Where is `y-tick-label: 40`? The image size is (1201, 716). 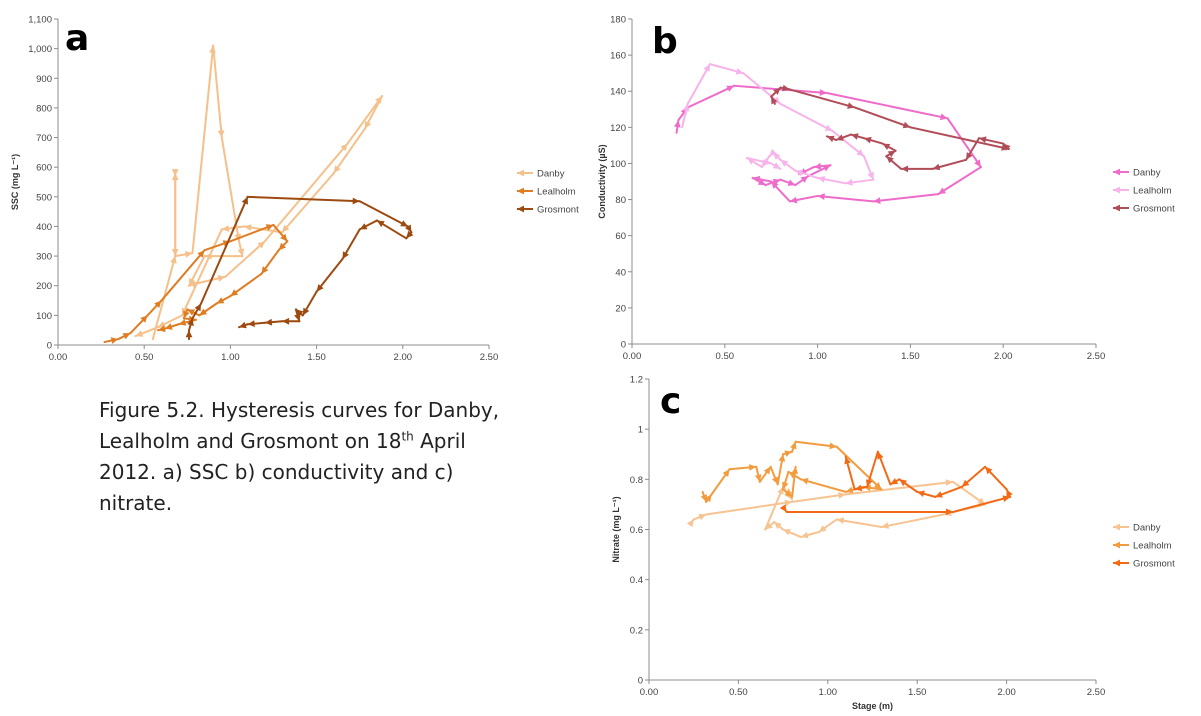 y-tick-label: 40 is located at coordinates (620, 272).